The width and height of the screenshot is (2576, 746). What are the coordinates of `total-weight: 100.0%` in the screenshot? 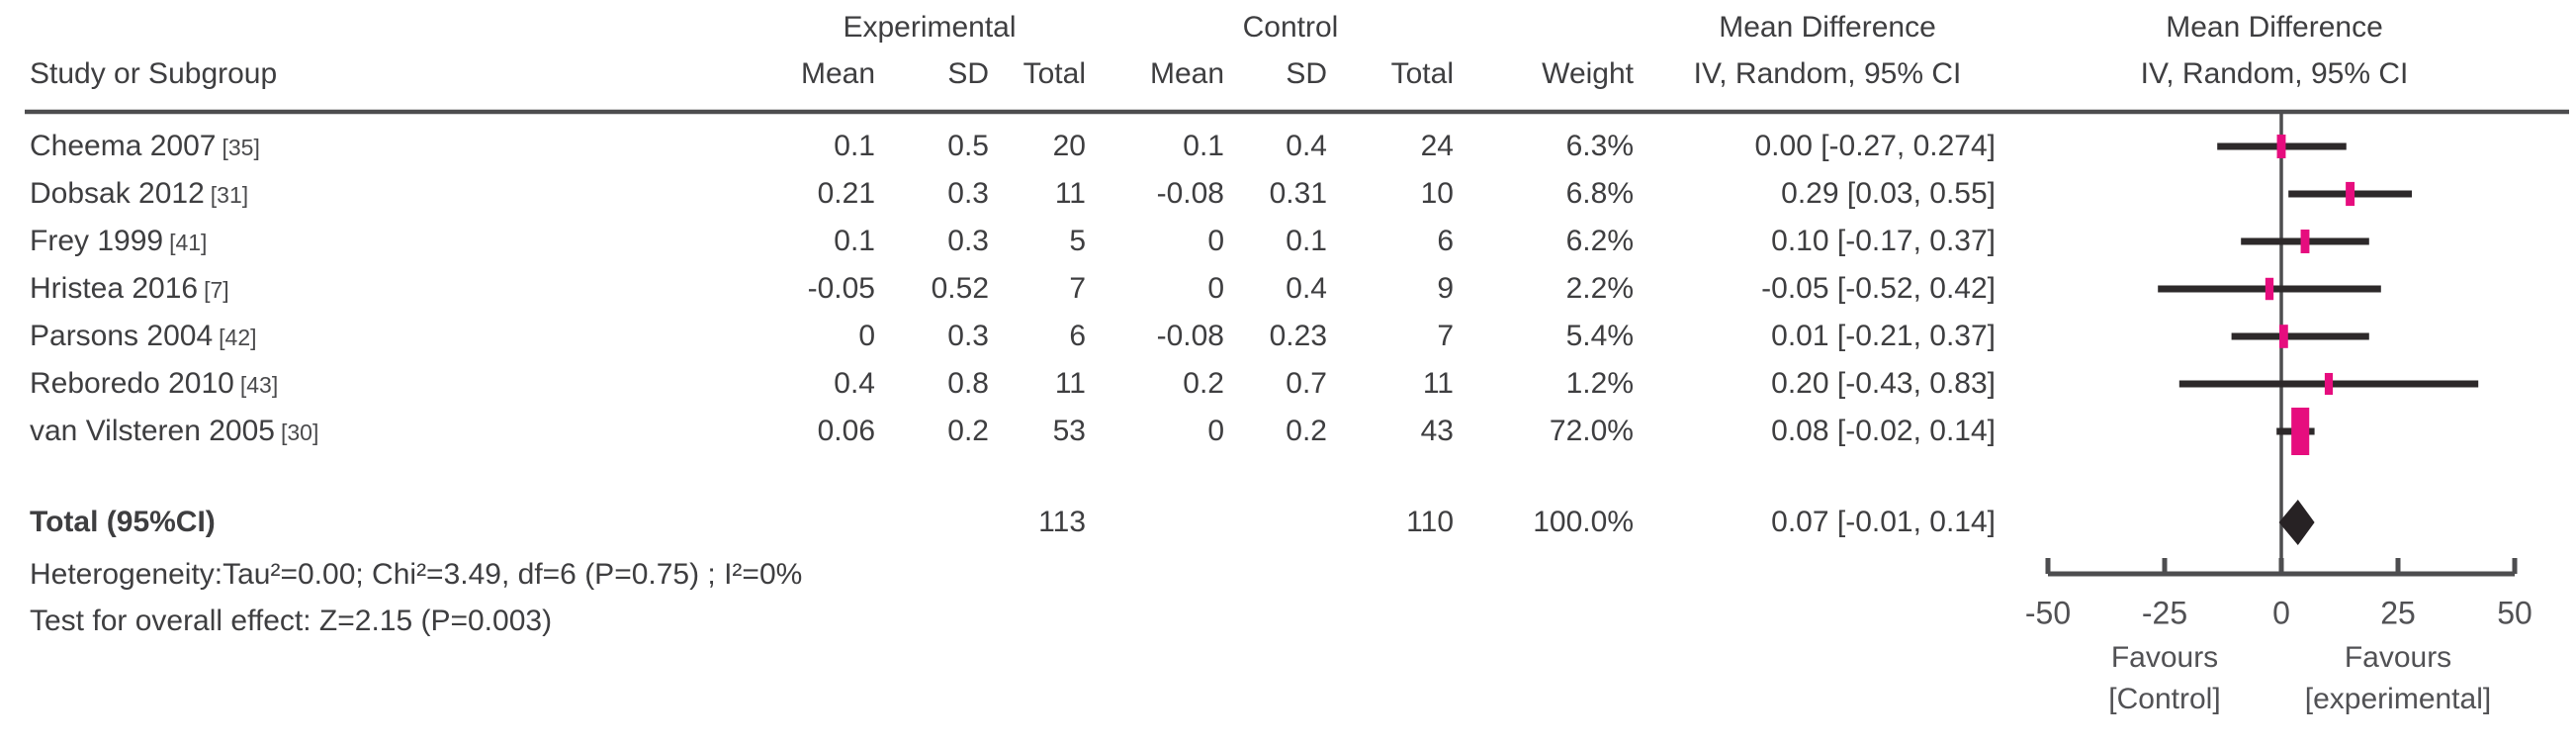 It's located at (1583, 522).